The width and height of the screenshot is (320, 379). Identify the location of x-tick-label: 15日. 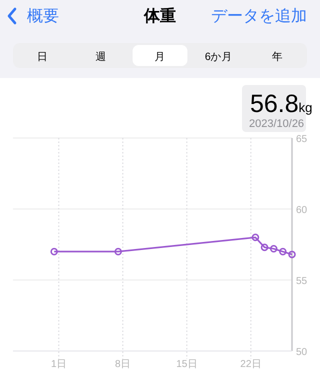
(187, 364).